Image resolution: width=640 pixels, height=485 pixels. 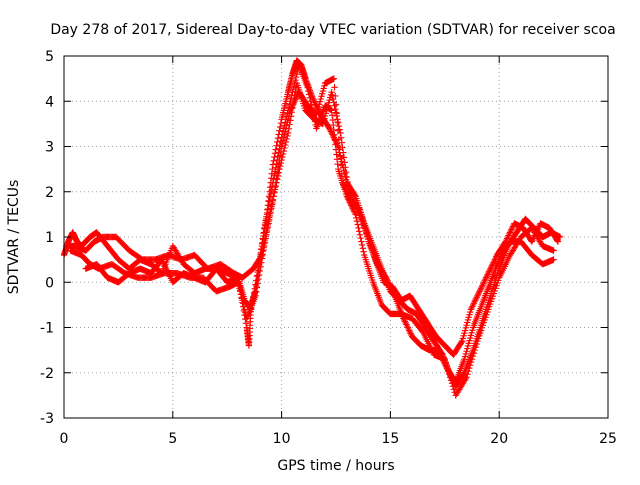 What do you see at coordinates (49, 102) in the screenshot?
I see `y-tick-label: 4` at bounding box center [49, 102].